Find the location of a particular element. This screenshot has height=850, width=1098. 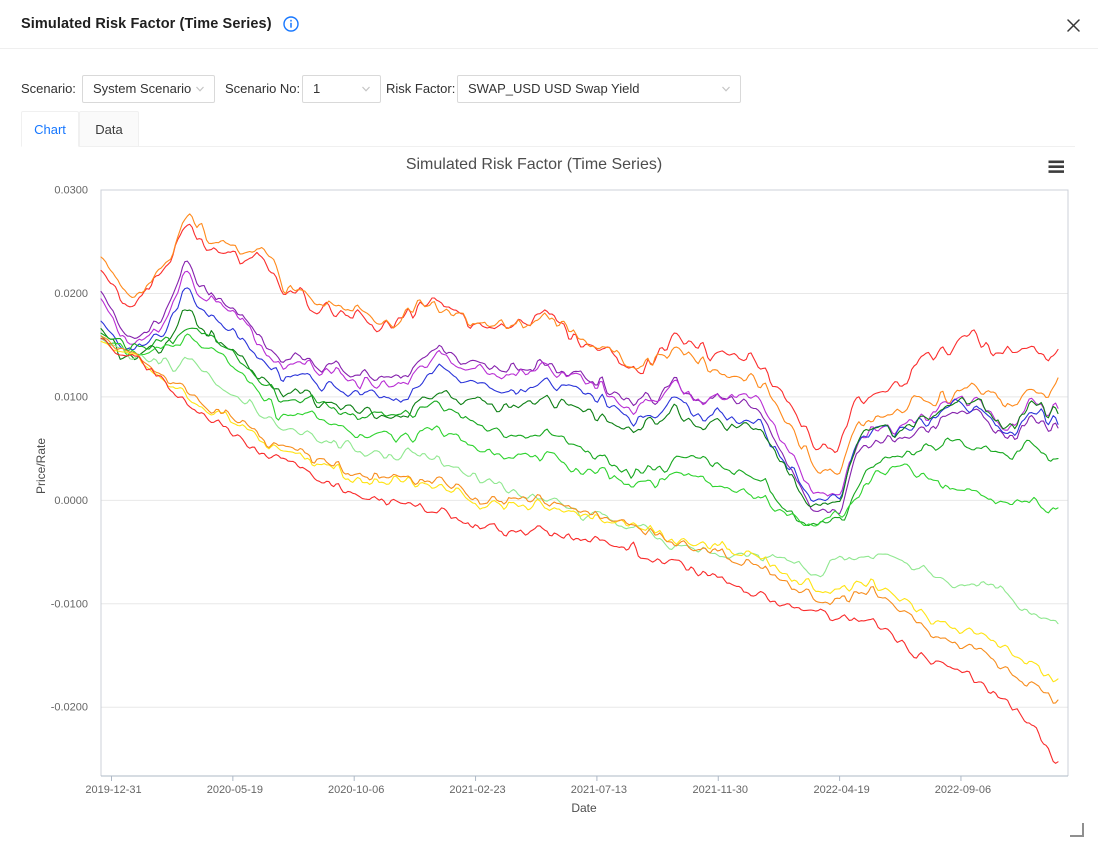

risk-factor-select: SWAP_USD USD Swap Yield is located at coordinates (599, 89).